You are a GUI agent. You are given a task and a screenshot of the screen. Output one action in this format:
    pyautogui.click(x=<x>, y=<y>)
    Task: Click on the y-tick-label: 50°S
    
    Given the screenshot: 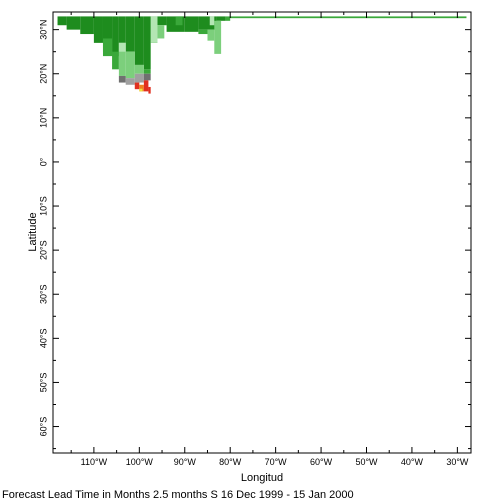 What is the action you would take?
    pyautogui.click(x=43, y=383)
    